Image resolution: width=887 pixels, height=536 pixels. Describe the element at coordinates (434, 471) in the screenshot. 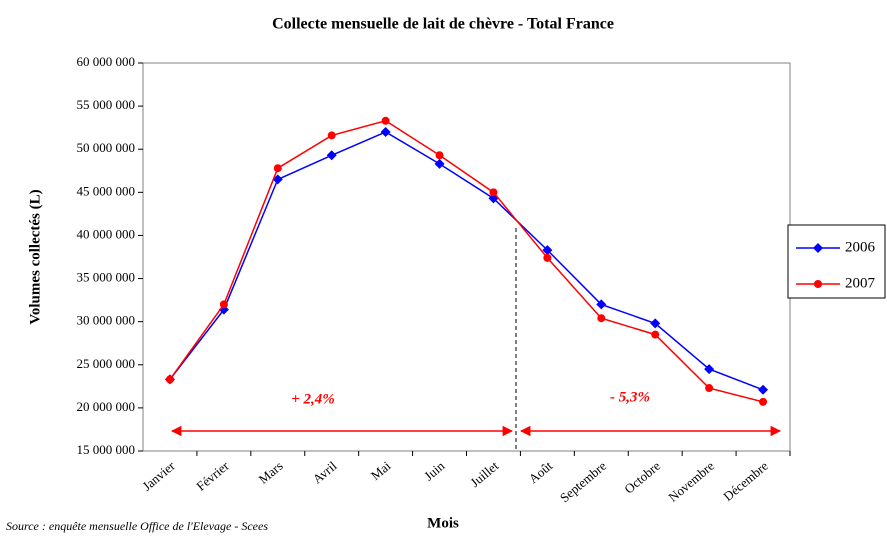

I see `x-tick-label: Juin` at that location.